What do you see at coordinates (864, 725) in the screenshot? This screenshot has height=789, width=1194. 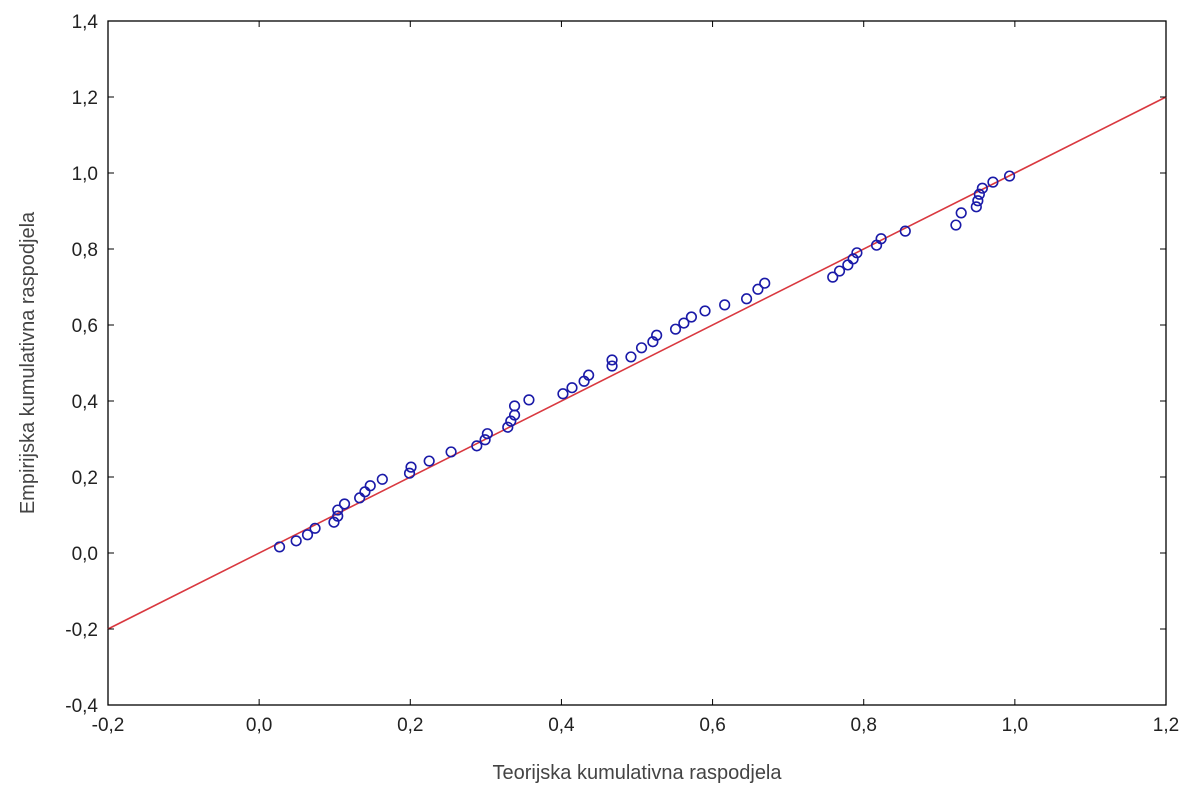 I see `x-tick-label: 0,8` at bounding box center [864, 725].